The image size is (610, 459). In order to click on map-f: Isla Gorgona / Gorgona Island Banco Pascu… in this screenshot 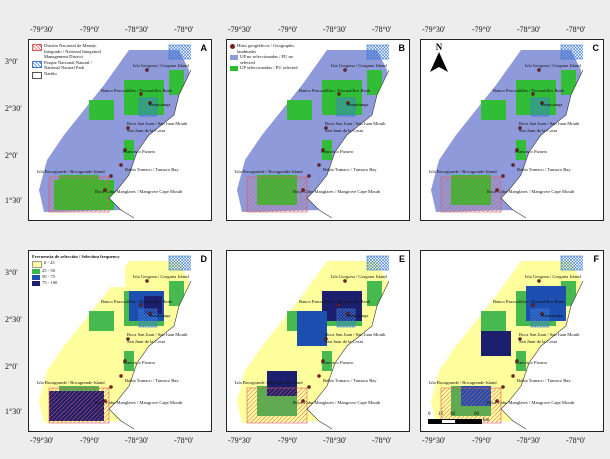, I will do `click(512, 341)`.